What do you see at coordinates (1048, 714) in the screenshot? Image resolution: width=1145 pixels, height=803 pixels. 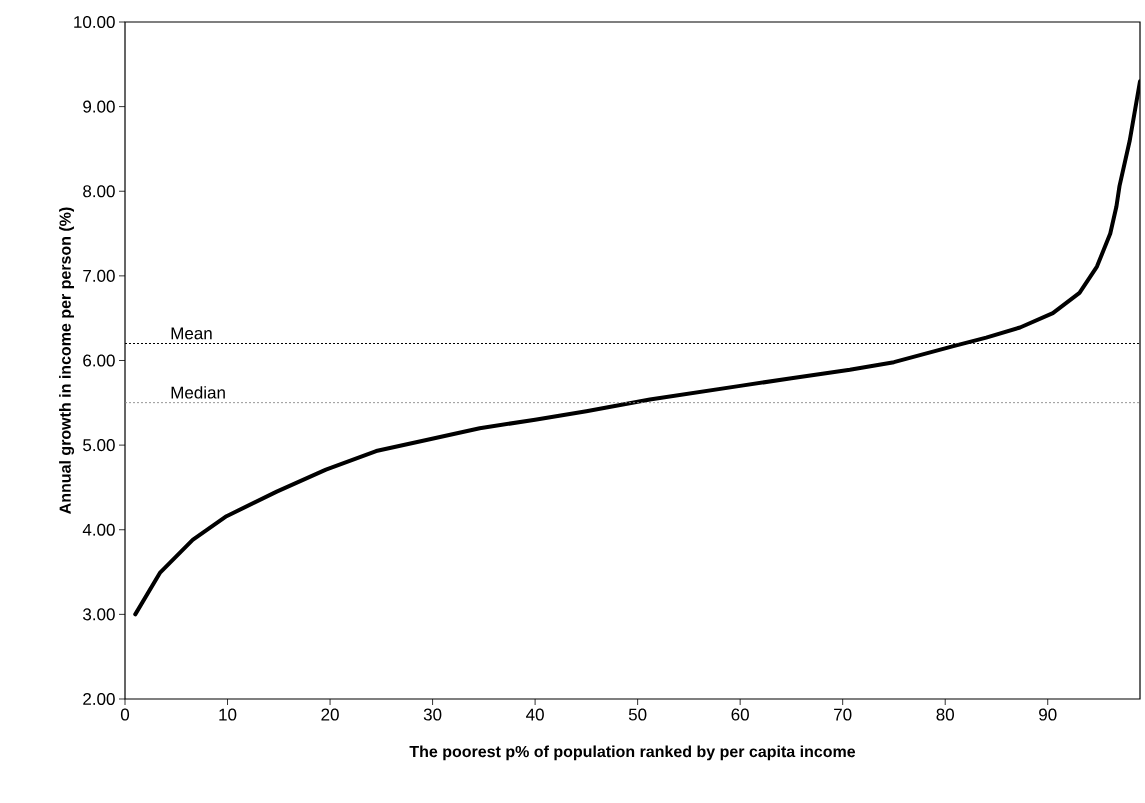 I see `x-tick-label: 90` at bounding box center [1048, 714].